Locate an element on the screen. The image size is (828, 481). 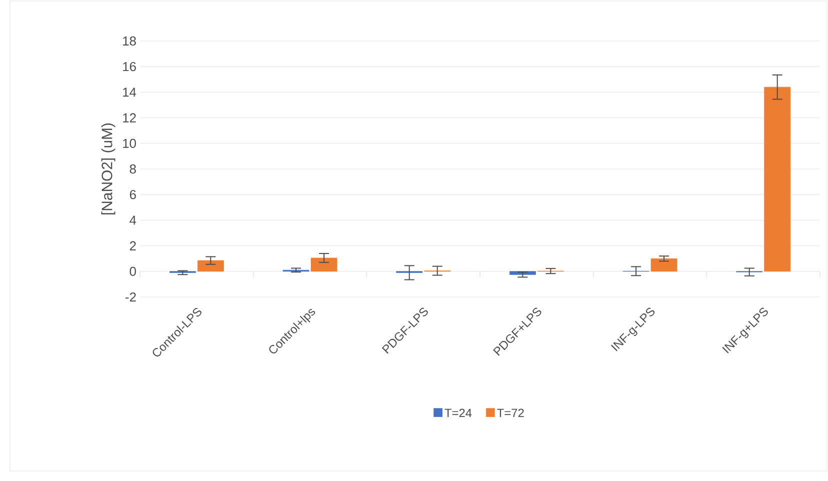
y-tick-label: 4 is located at coordinates (133, 220).